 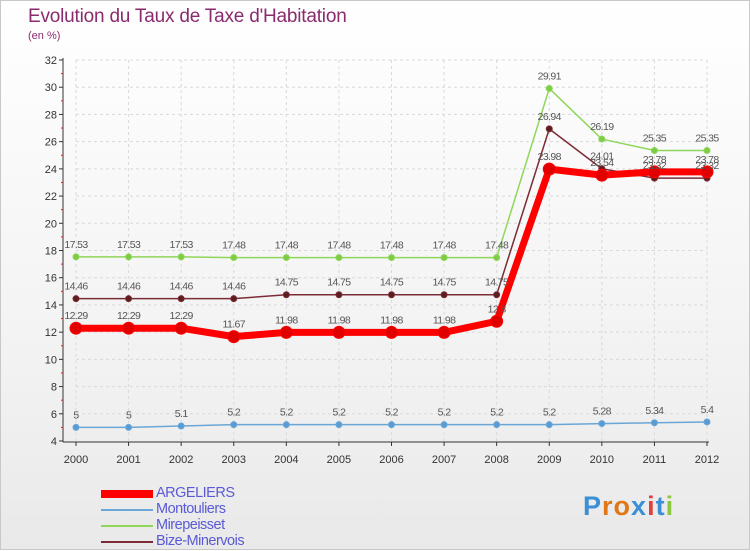 I want to click on x-tick-label: 2005, so click(x=339, y=460).